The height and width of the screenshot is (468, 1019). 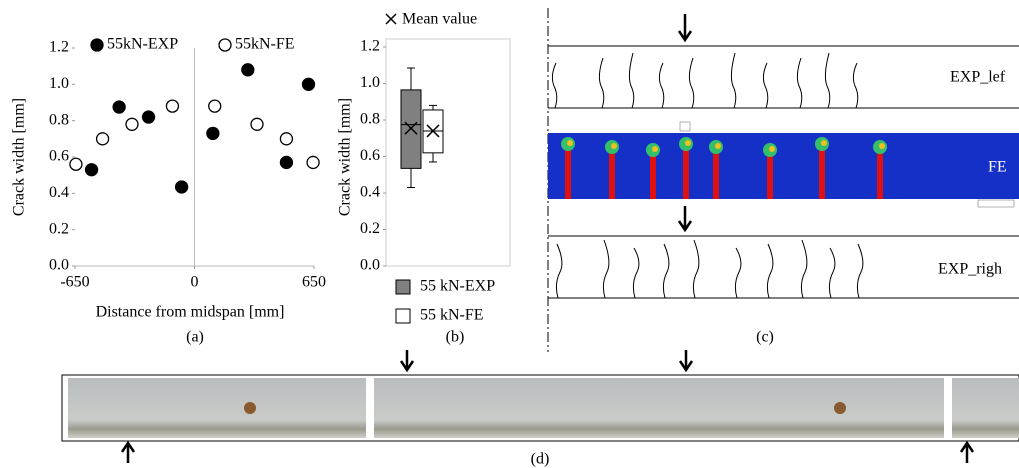 What do you see at coordinates (452, 315) in the screenshot?
I see `legend-label: 55 kN-FE` at bounding box center [452, 315].